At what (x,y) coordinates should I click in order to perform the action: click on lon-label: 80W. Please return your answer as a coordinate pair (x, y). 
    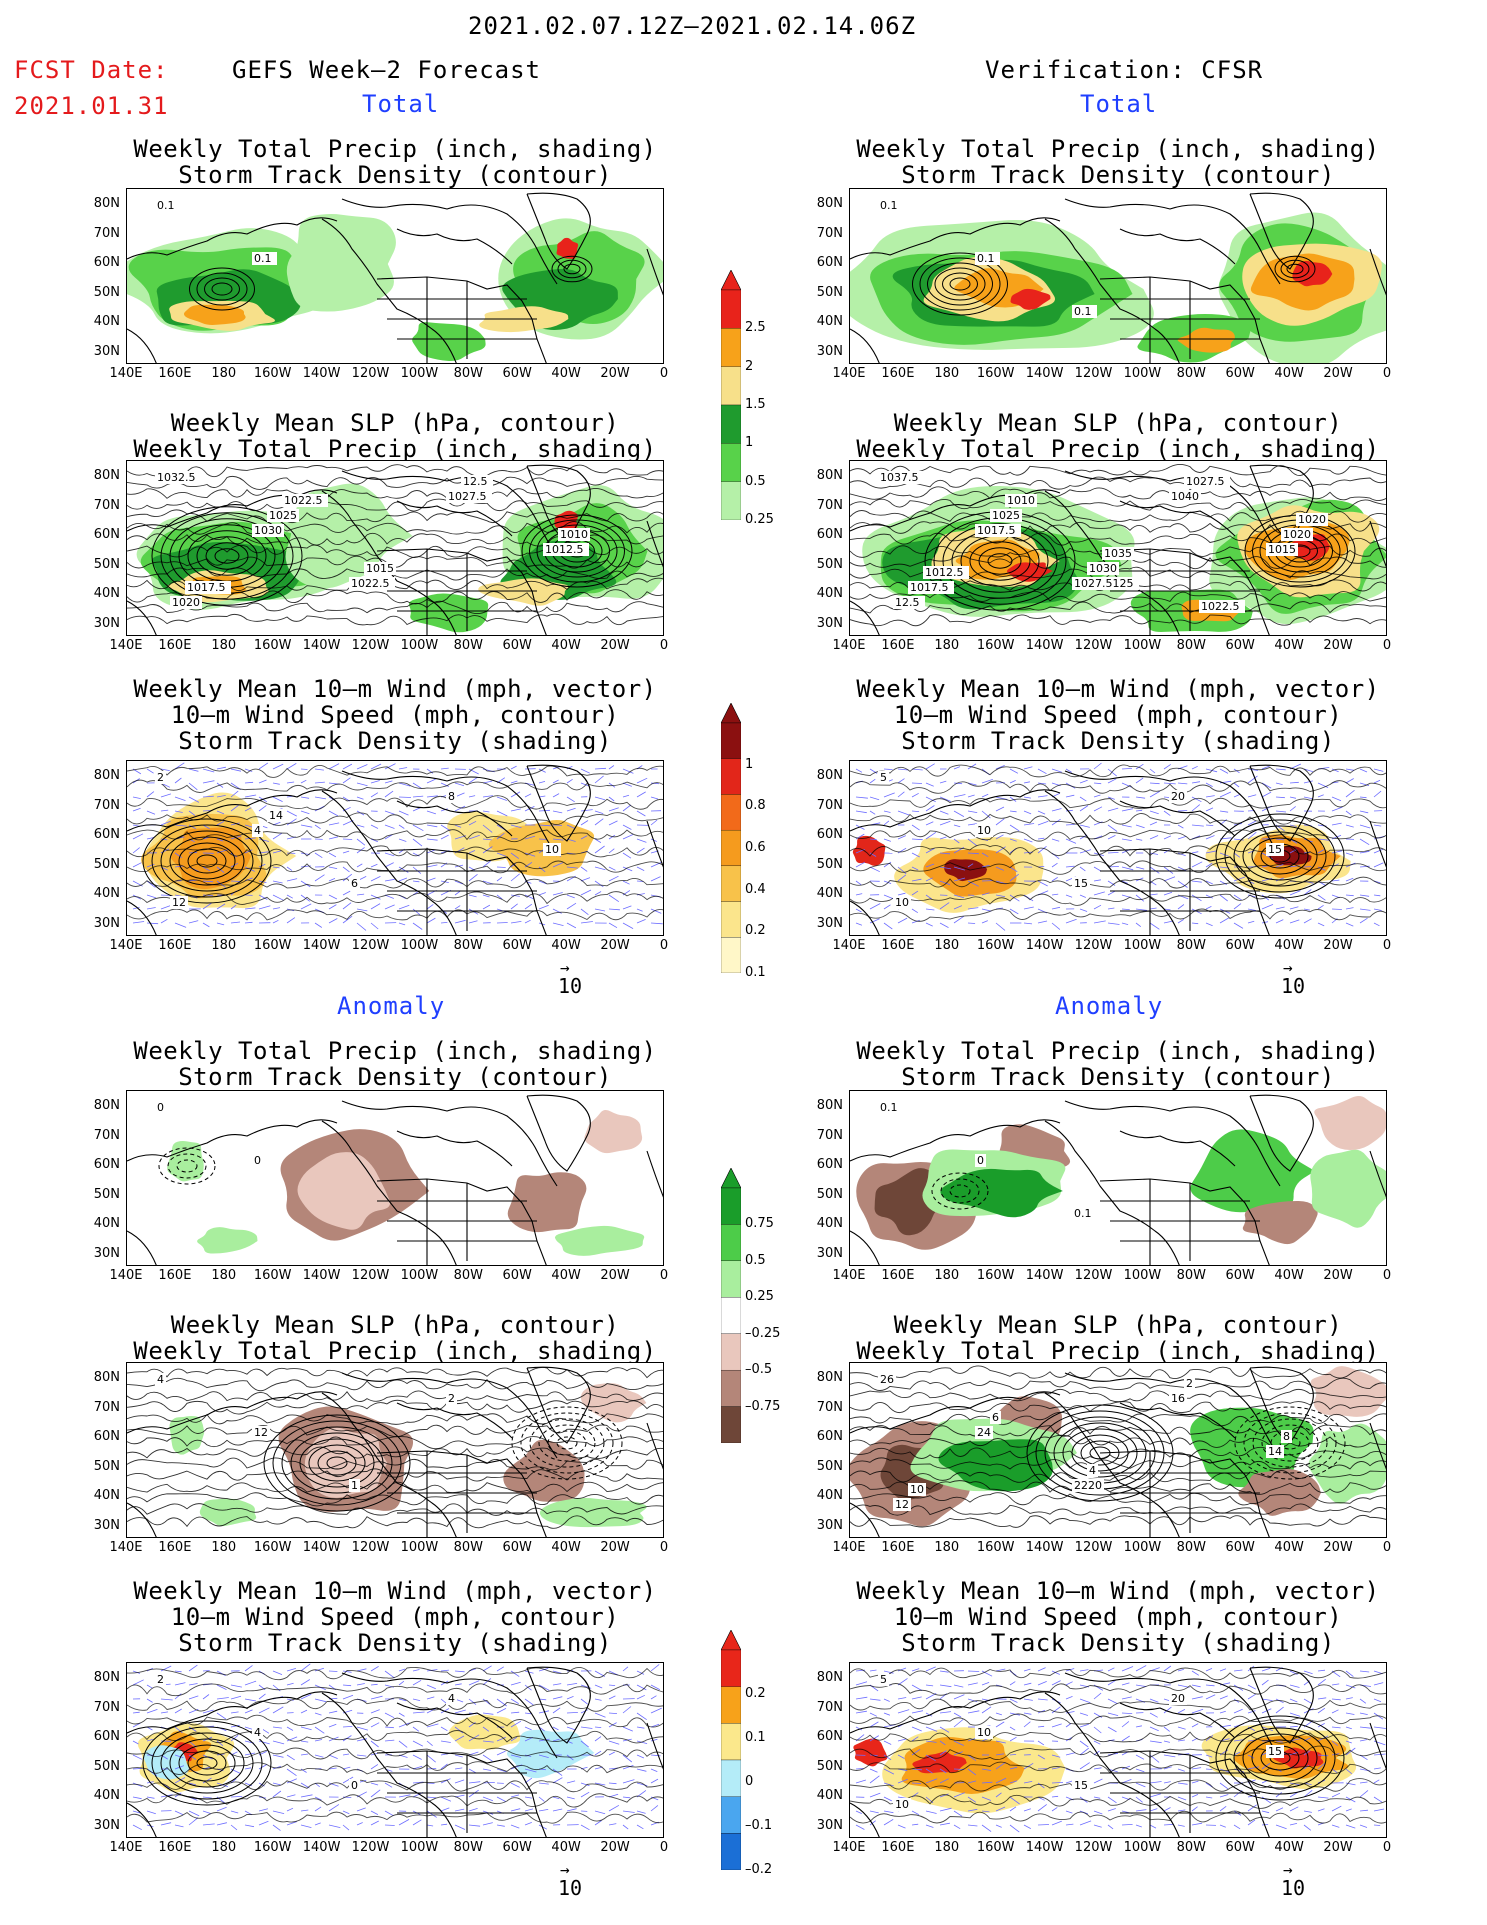
    Looking at the image, I should click on (468, 1275).